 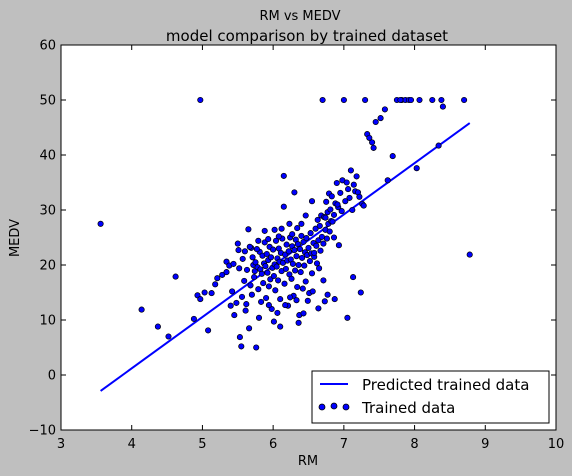 I want to click on legend-marker-swatch, so click(x=334, y=406).